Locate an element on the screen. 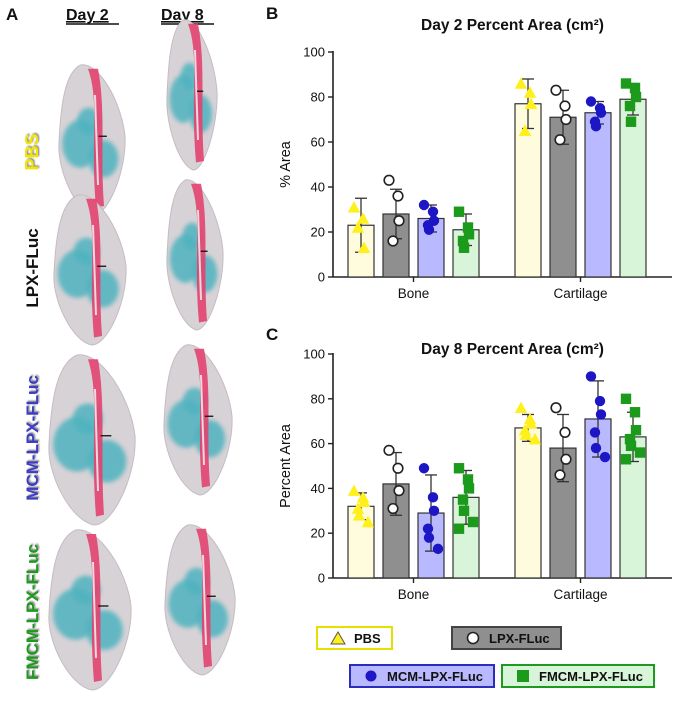 Image resolution: width=678 pixels, height=703 pixels. legend-label-lpx-fluc: LPX-FLuc is located at coordinates (519, 638).